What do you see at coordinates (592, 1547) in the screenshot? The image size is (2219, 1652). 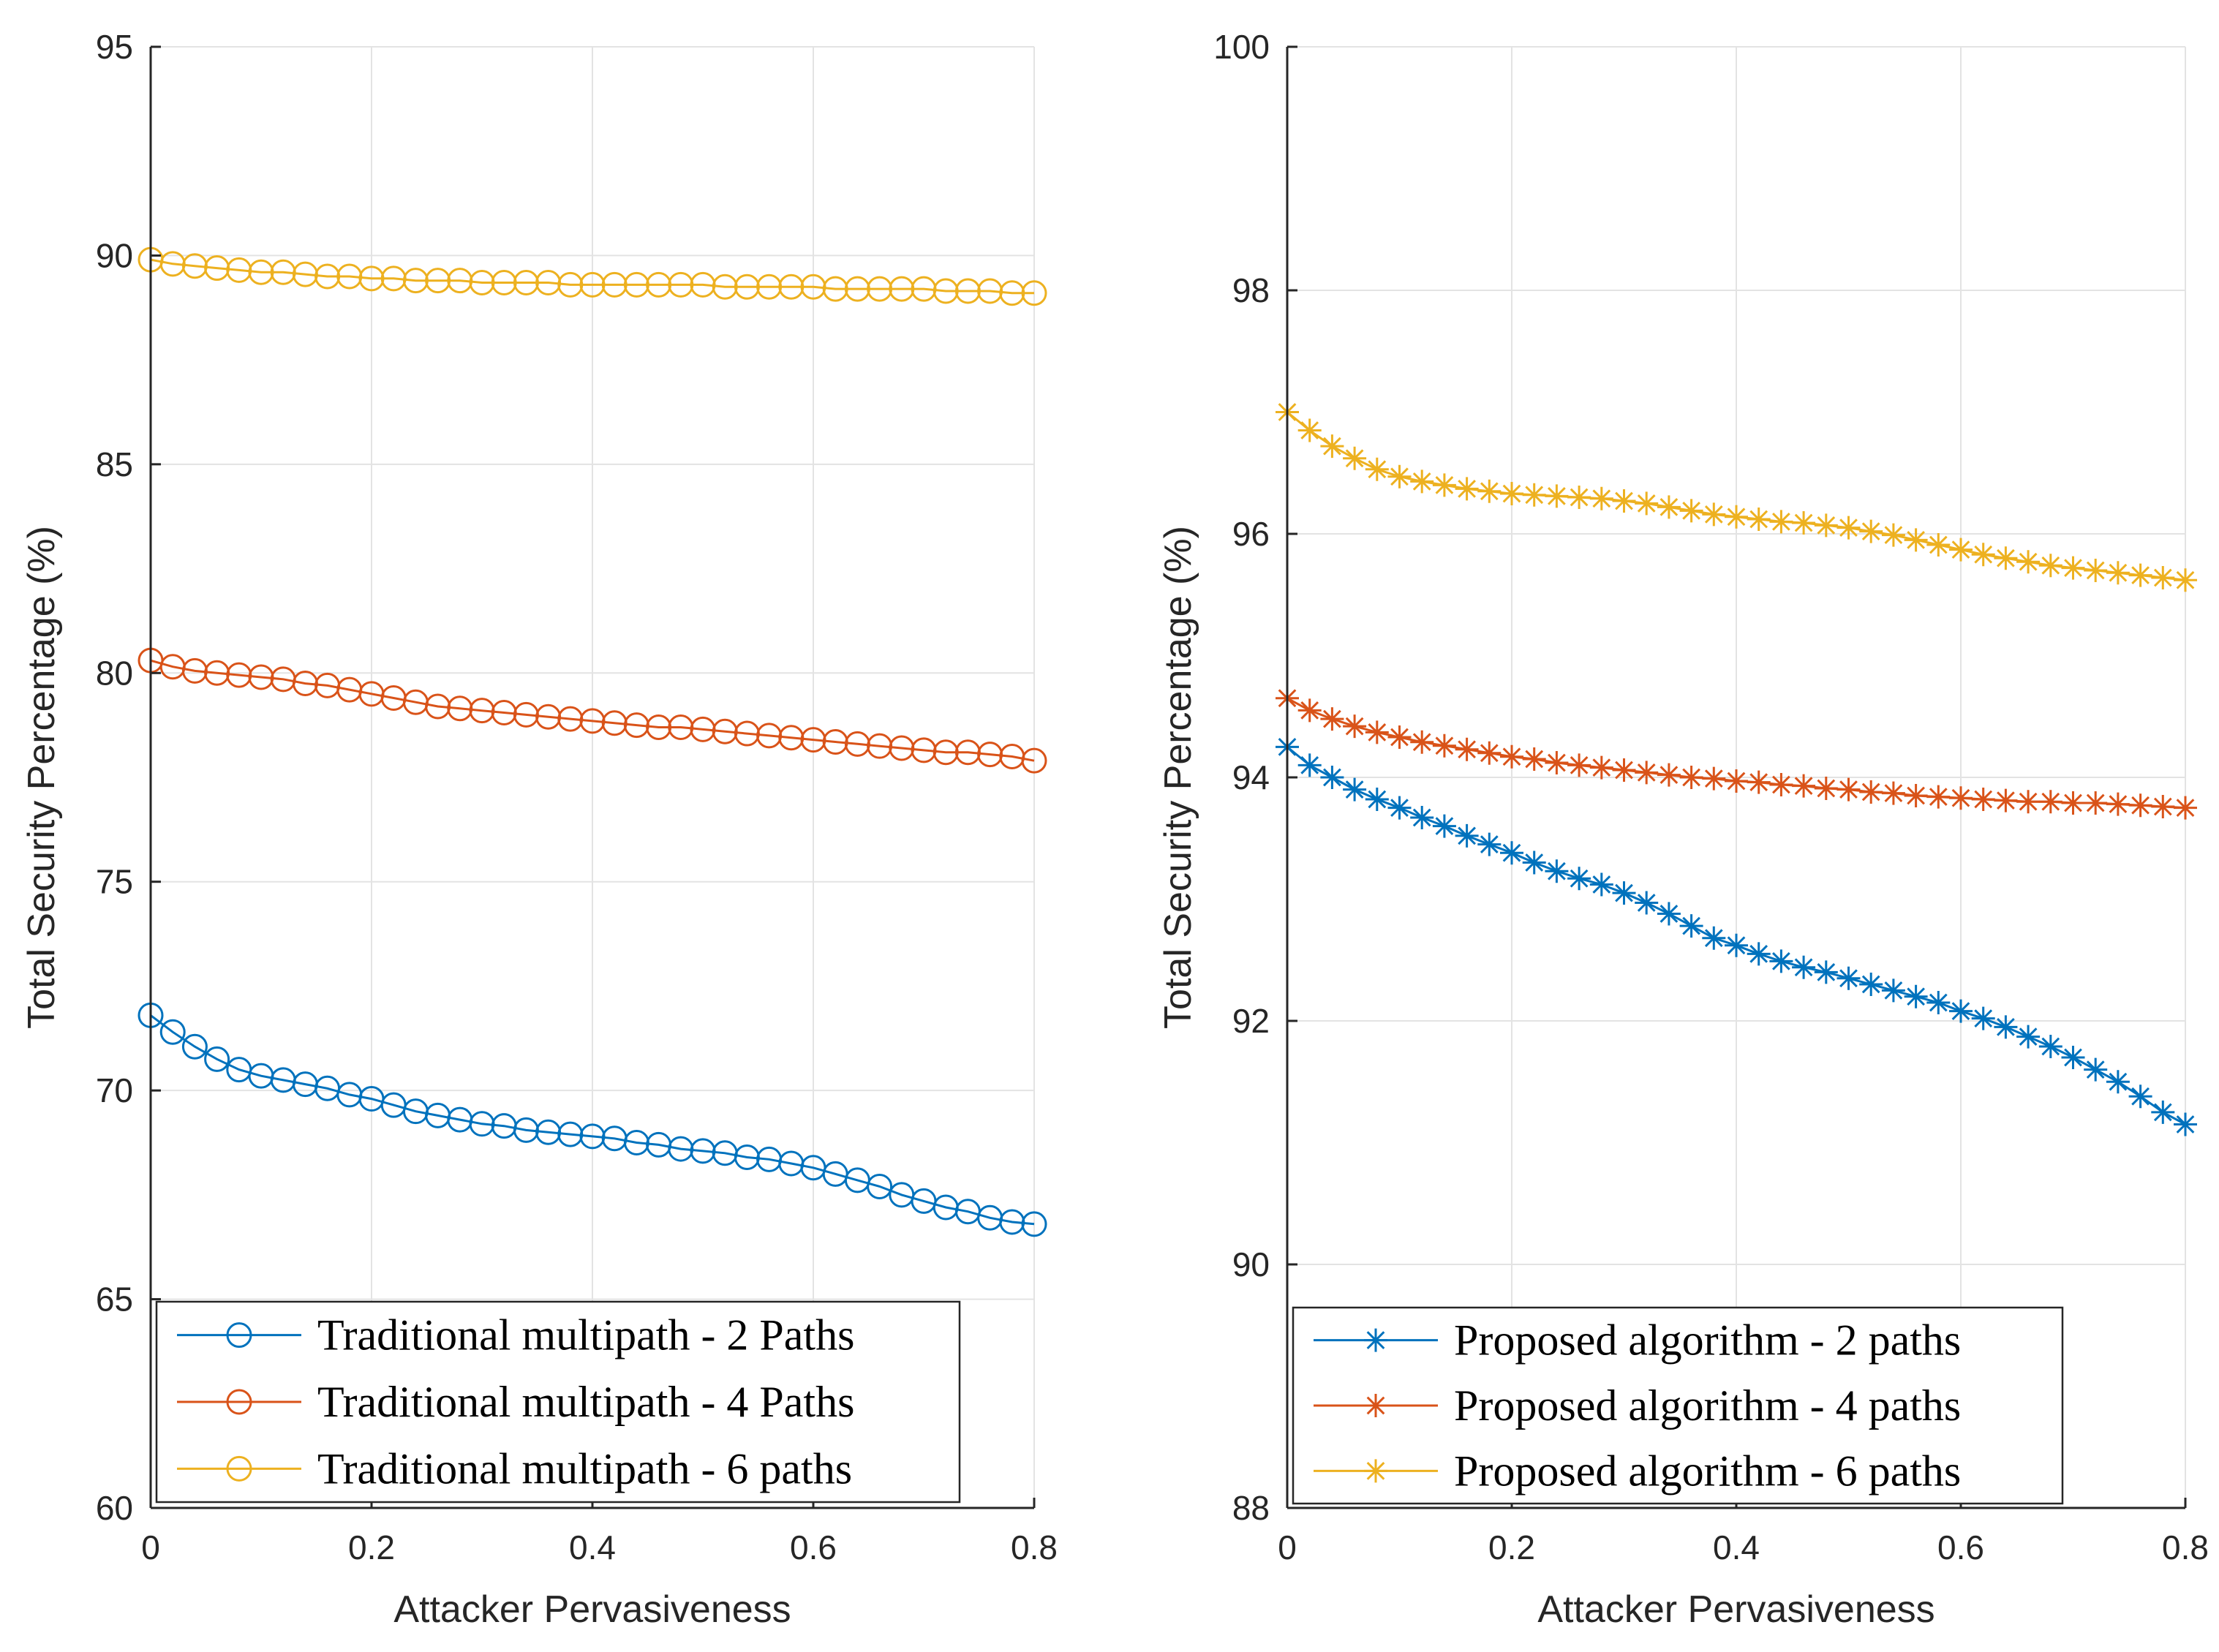 I see `x-tick-label: 0.4` at bounding box center [592, 1547].